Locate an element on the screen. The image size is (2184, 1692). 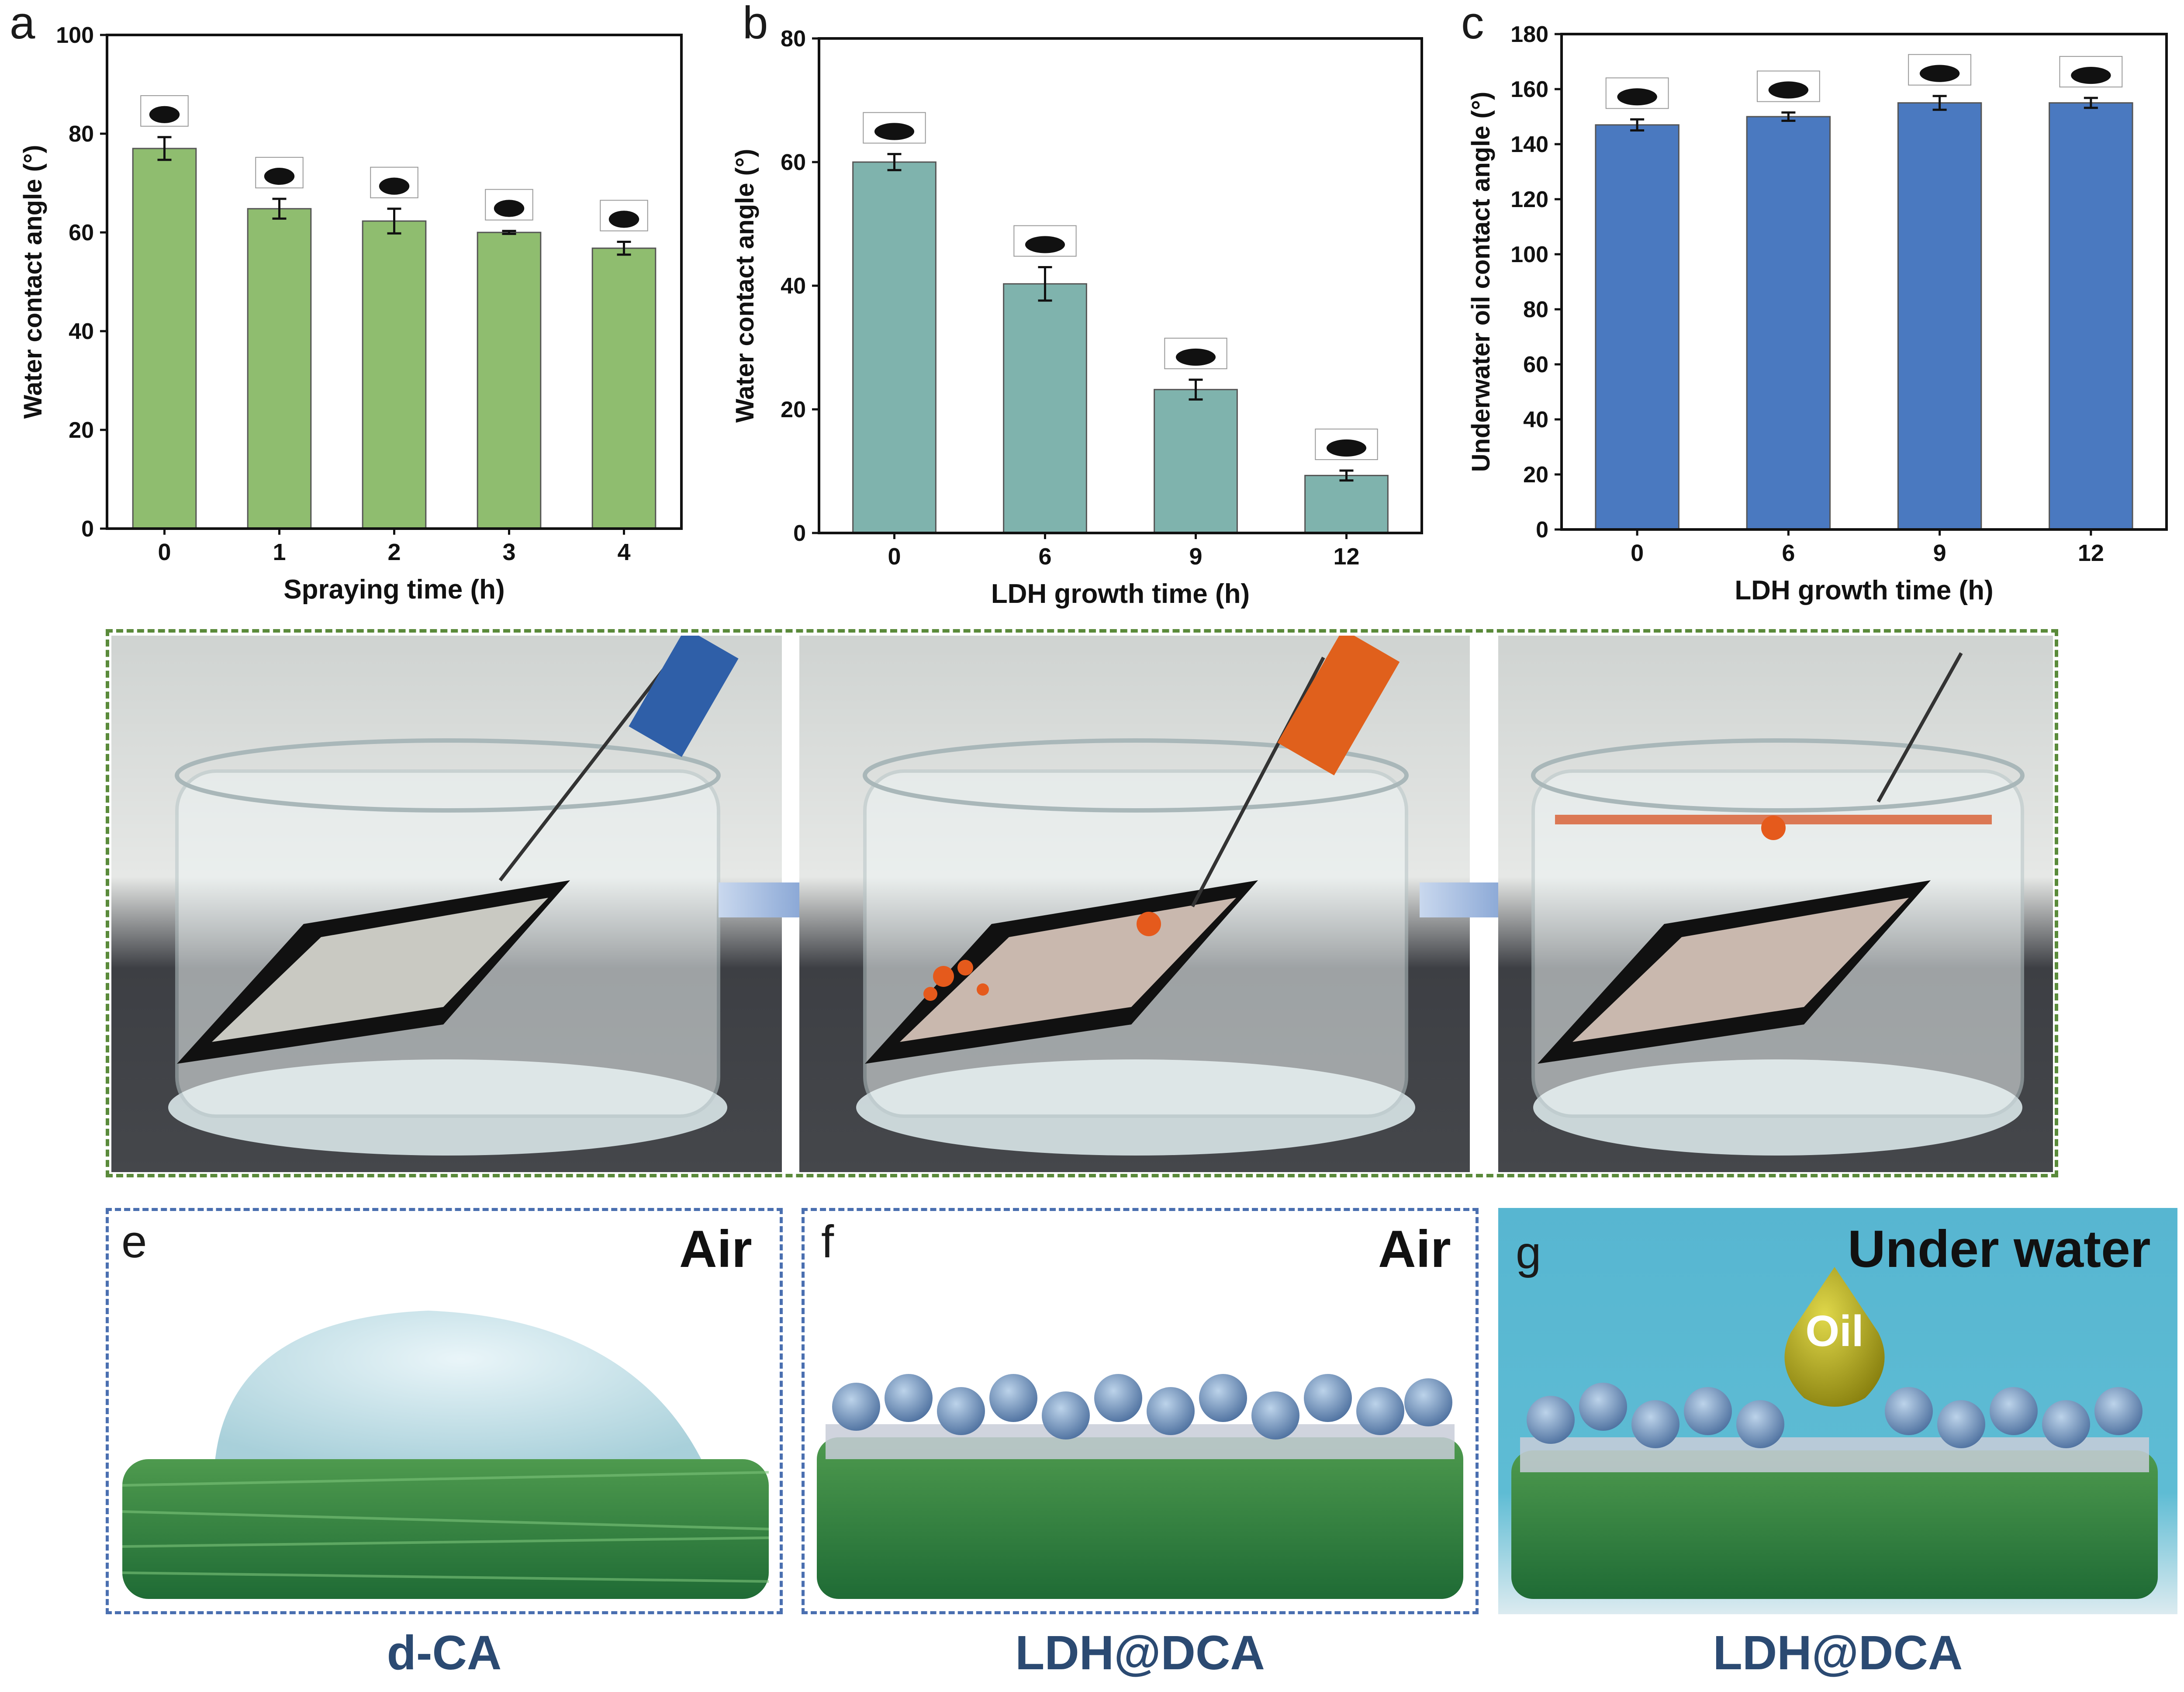
xtick-label-c-2: 9 is located at coordinates (1939, 553).